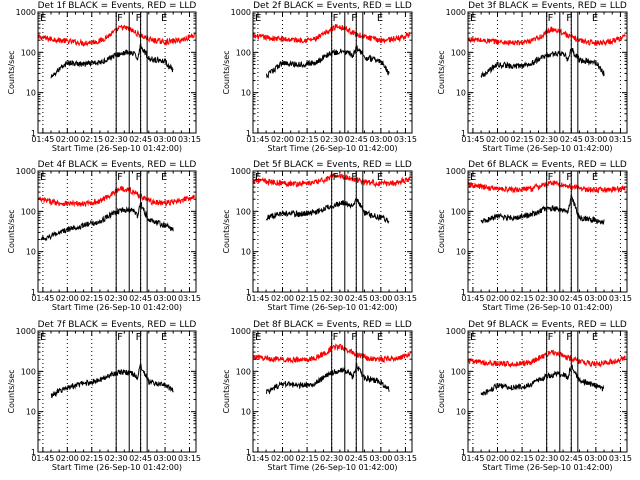 Image resolution: width=640 pixels, height=480 pixels. What do you see at coordinates (547, 6) in the screenshot?
I see `panel-title: Det 3f BLACK = Events, RED = LLD` at bounding box center [547, 6].